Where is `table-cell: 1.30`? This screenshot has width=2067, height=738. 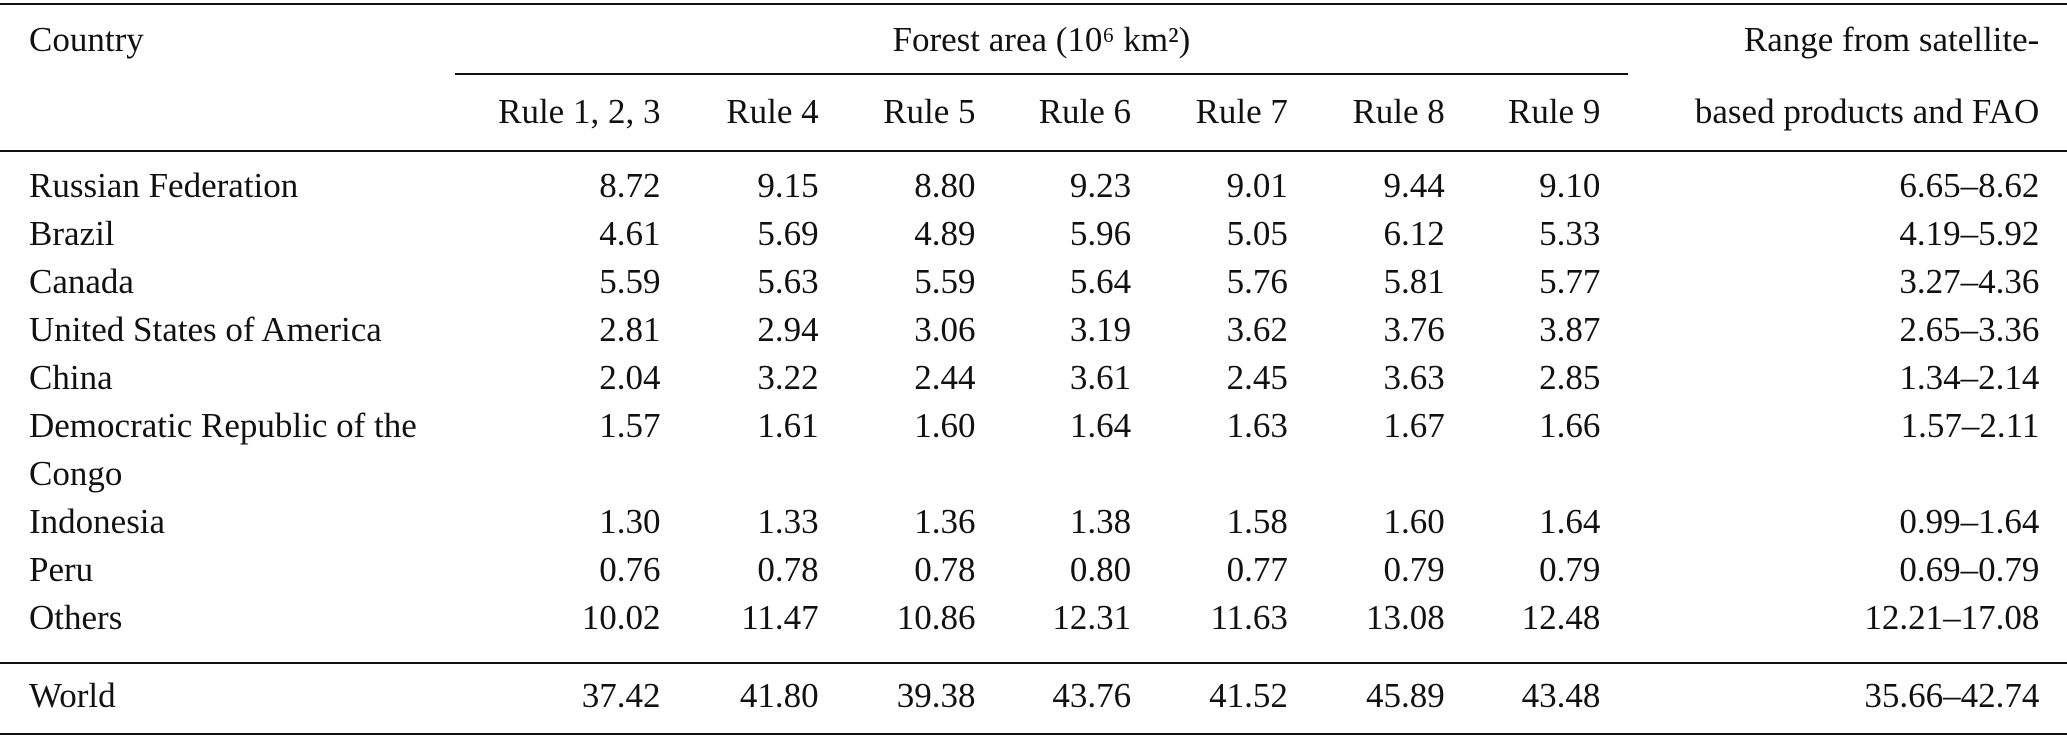
table-cell: 1.30 is located at coordinates (630, 521).